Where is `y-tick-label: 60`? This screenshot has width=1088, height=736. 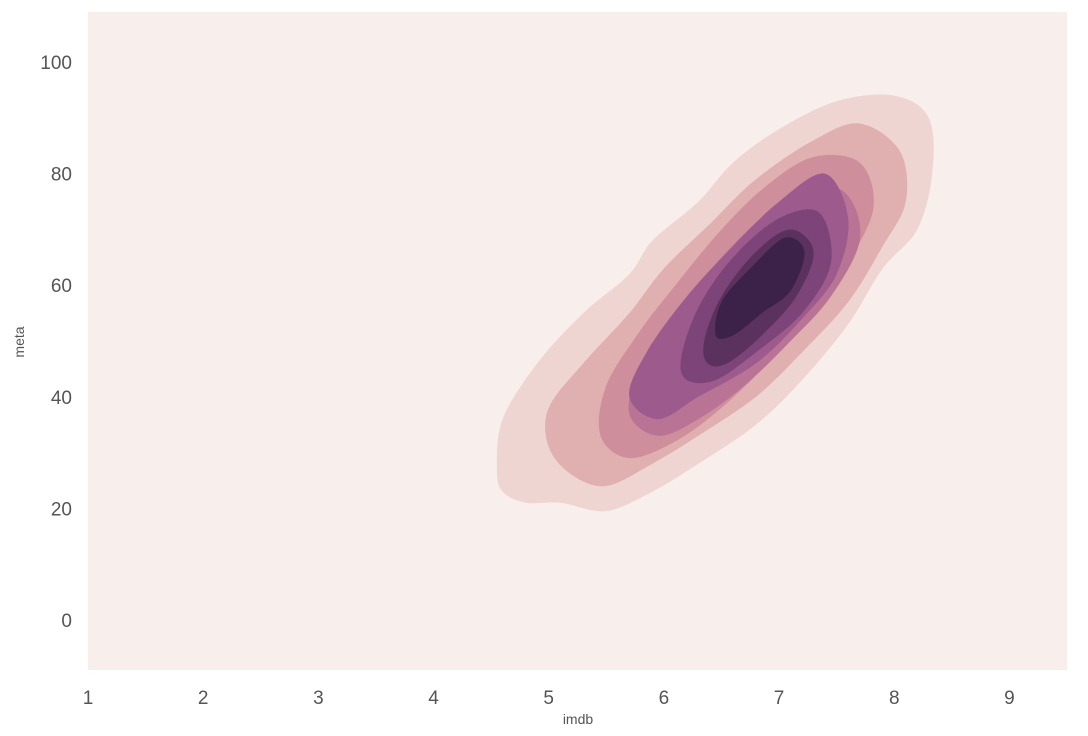
y-tick-label: 60 is located at coordinates (61, 286).